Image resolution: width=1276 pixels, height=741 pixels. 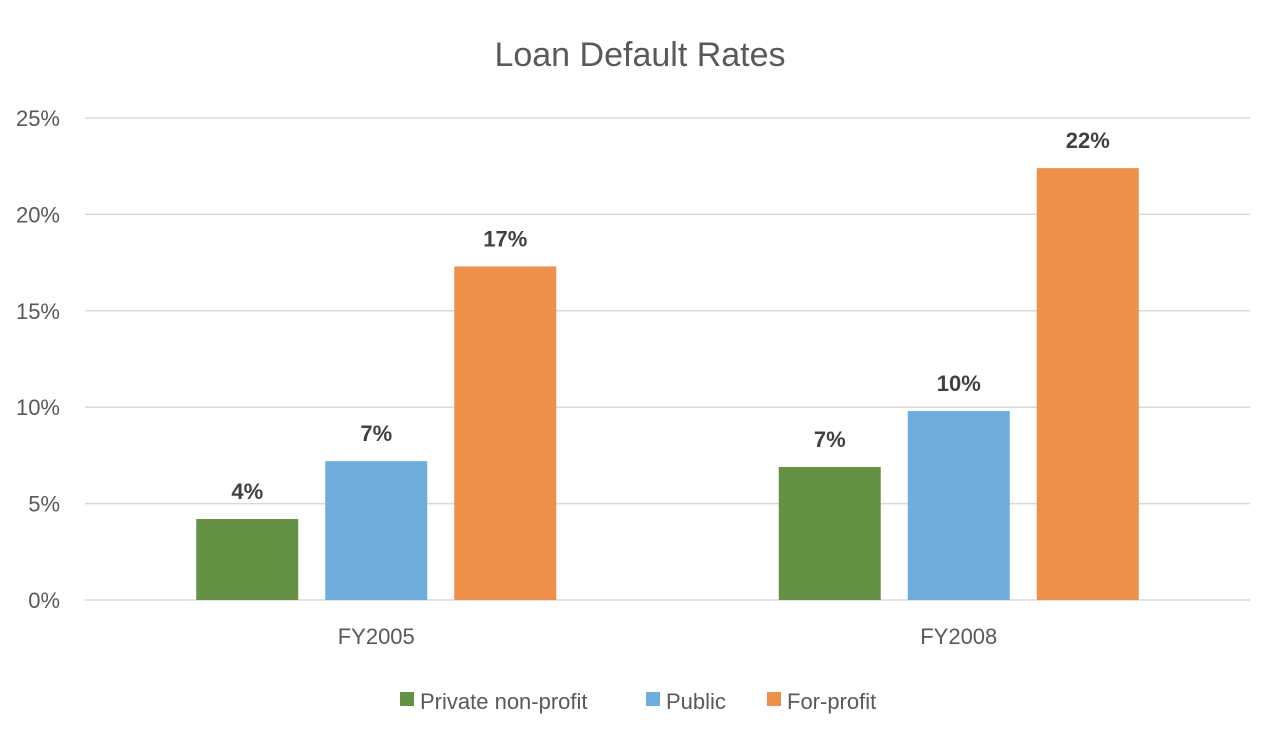 What do you see at coordinates (38, 359) in the screenshot?
I see `y-axis-tick-labels: 0% 5% 10% 15% 20% 25%` at bounding box center [38, 359].